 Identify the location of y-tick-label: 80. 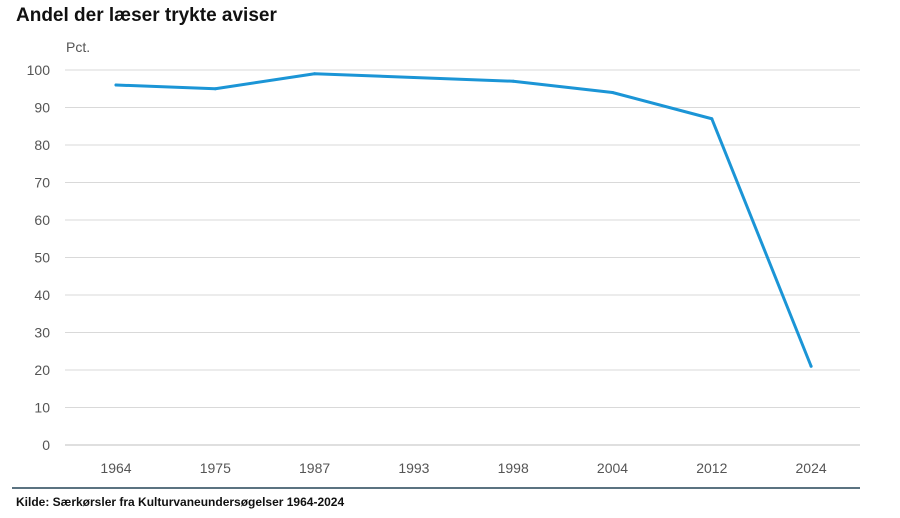
(42, 145).